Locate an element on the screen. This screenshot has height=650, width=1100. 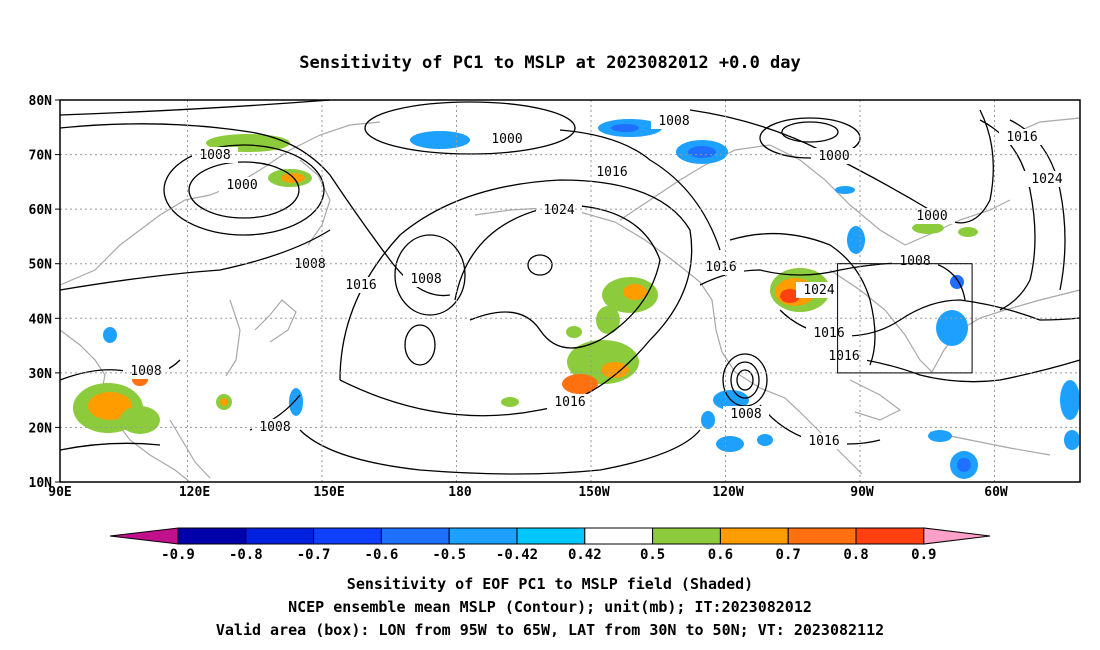
lon-tick-label: 120W is located at coordinates (727, 492).